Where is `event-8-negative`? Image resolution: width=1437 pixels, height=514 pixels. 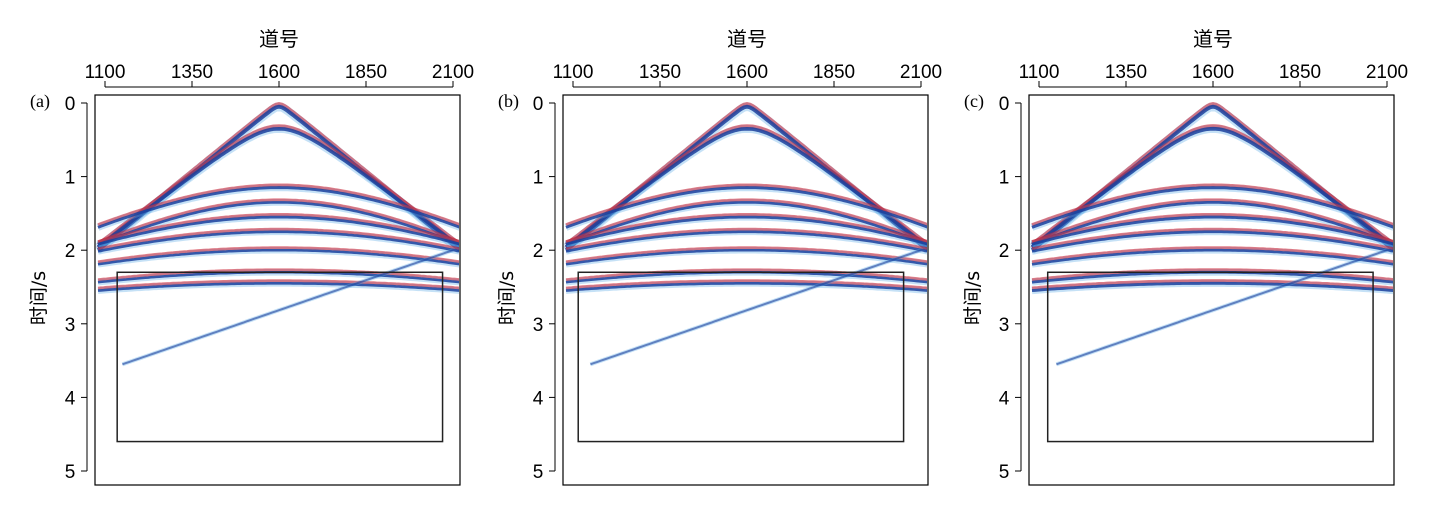 event-8-negative is located at coordinates (1212, 287).